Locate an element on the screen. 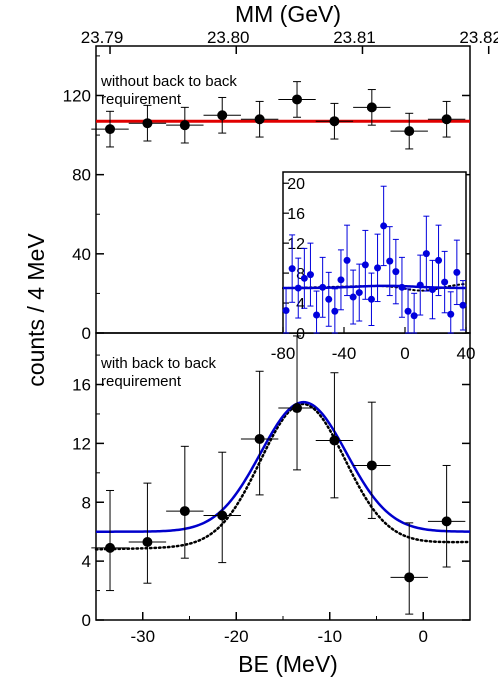 This screenshot has width=498, height=684. inset-y-tick-label: 8 is located at coordinates (300, 274).